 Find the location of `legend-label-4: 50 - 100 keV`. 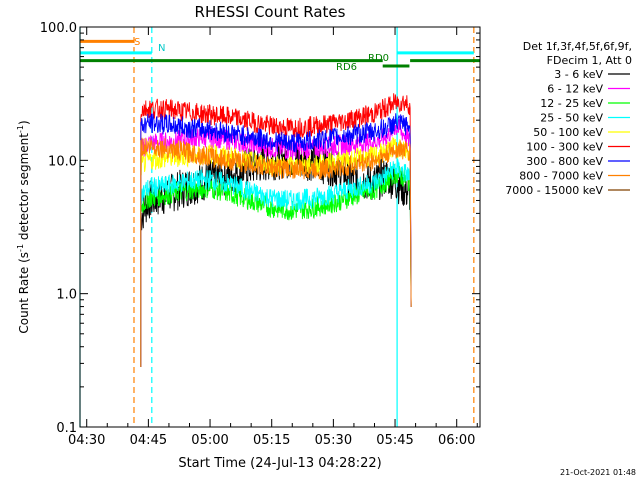

legend-label-4: 50 - 100 keV is located at coordinates (568, 132).